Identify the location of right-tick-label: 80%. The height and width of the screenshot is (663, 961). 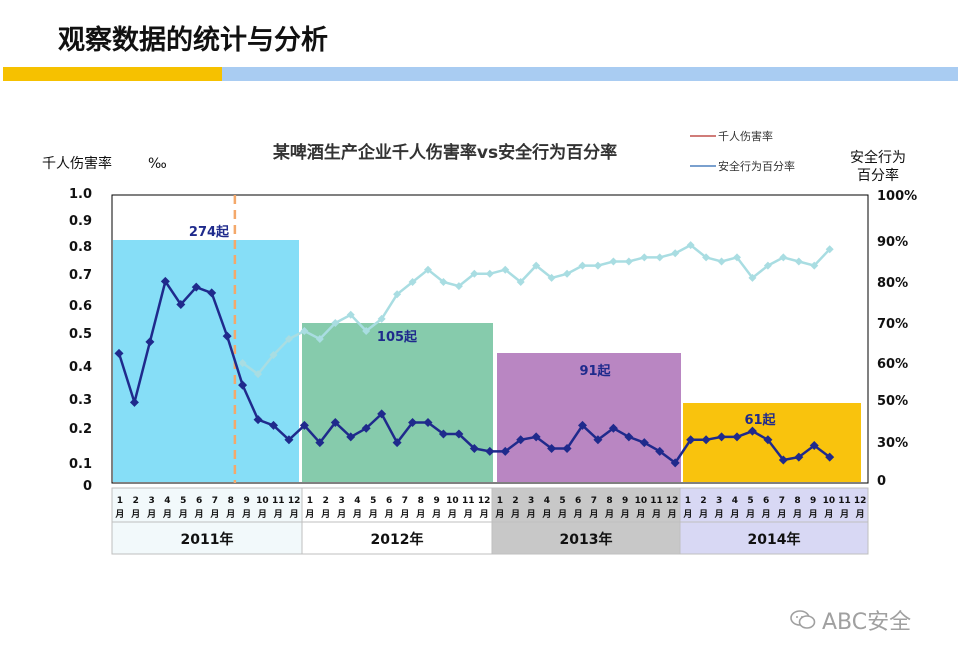
(892, 283).